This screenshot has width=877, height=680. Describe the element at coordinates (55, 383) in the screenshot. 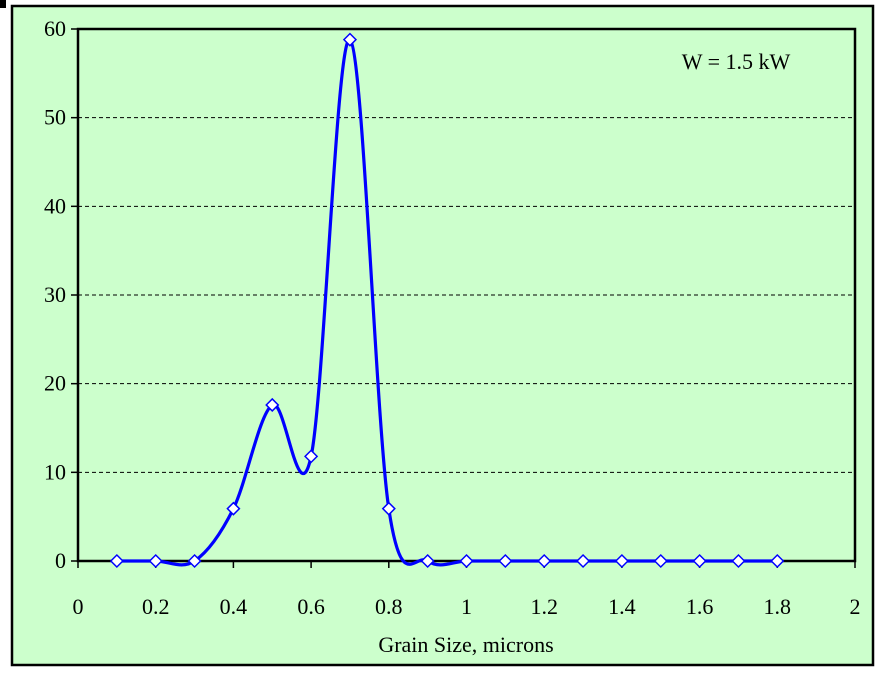

I see `y-tick-label: 20` at that location.